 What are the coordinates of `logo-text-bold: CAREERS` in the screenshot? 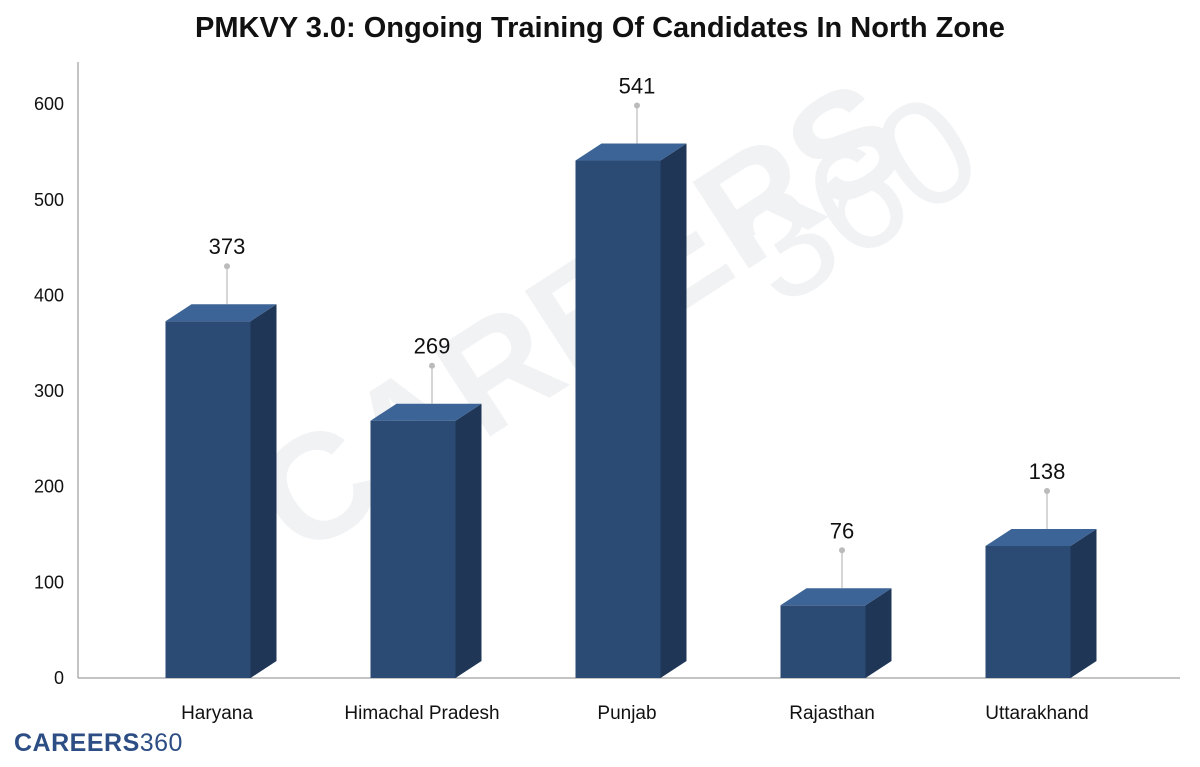 It's located at (77, 743).